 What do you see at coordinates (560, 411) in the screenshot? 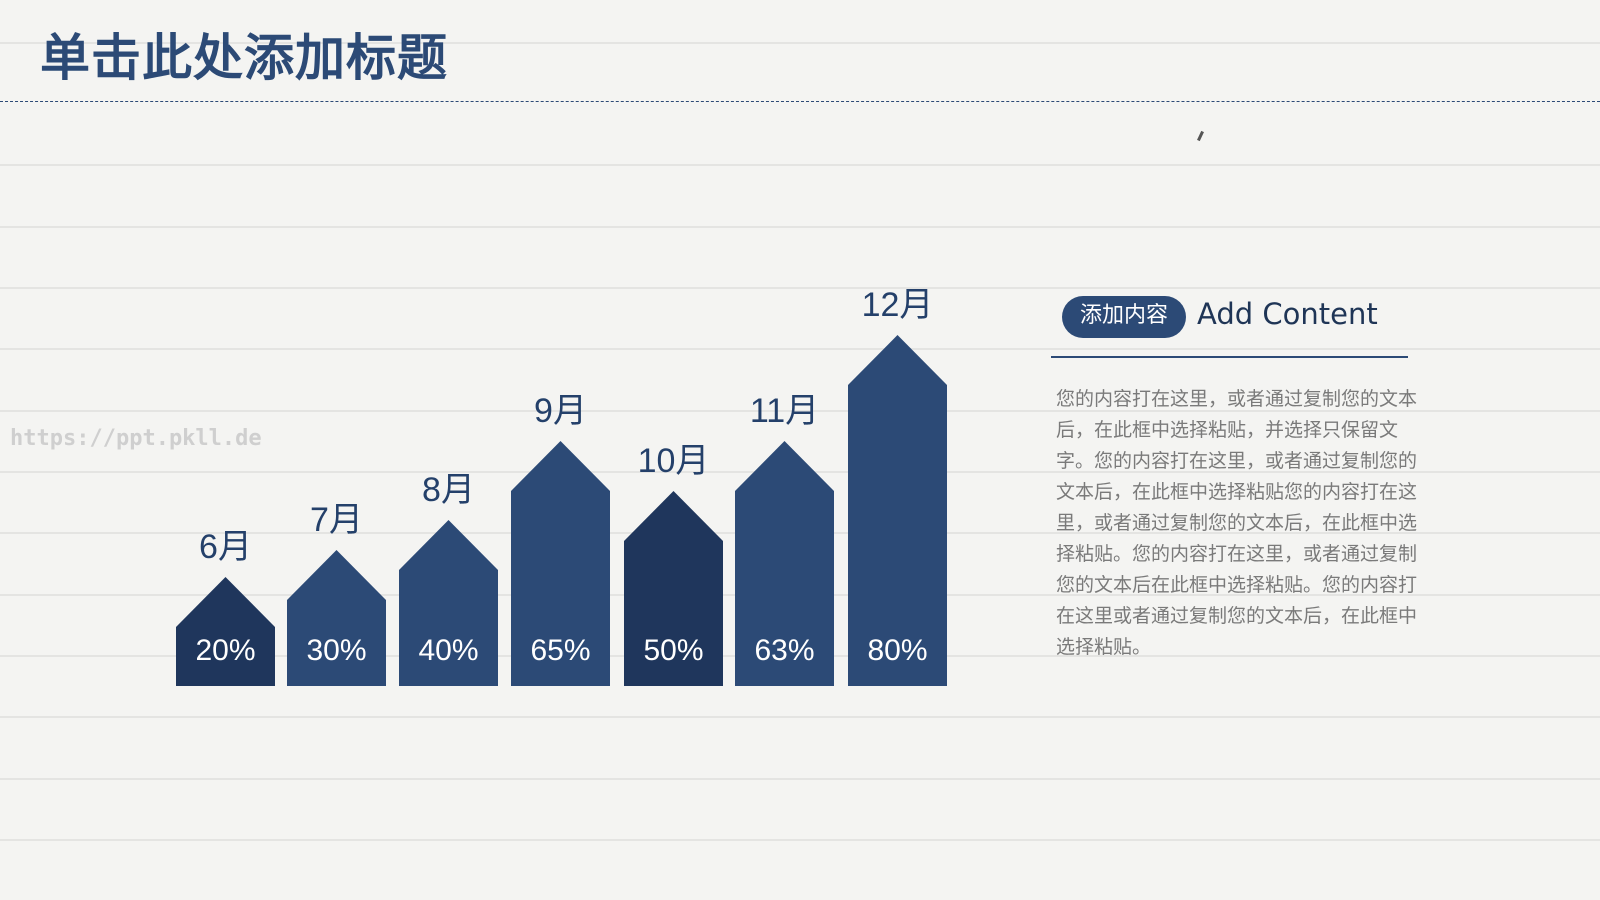
I see `month-label: 9月` at bounding box center [560, 411].